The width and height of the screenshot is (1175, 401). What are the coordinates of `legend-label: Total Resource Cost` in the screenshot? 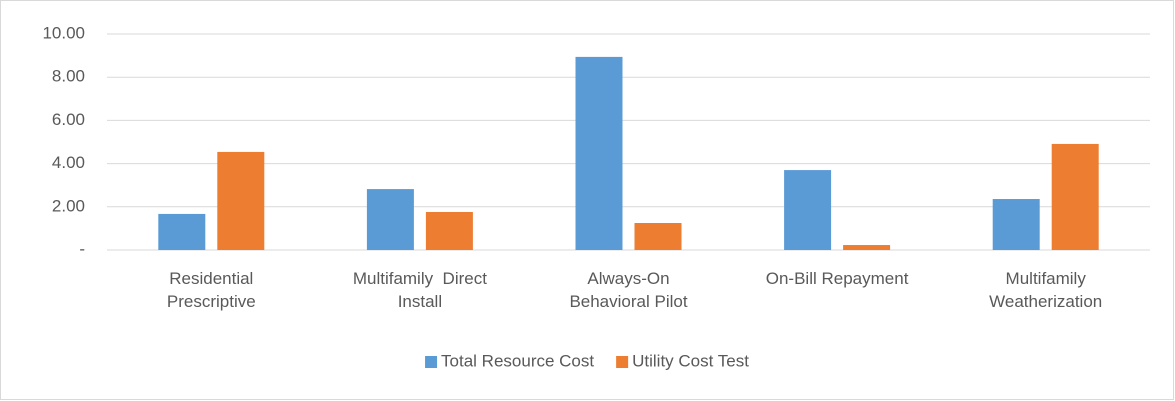 It's located at (517, 360).